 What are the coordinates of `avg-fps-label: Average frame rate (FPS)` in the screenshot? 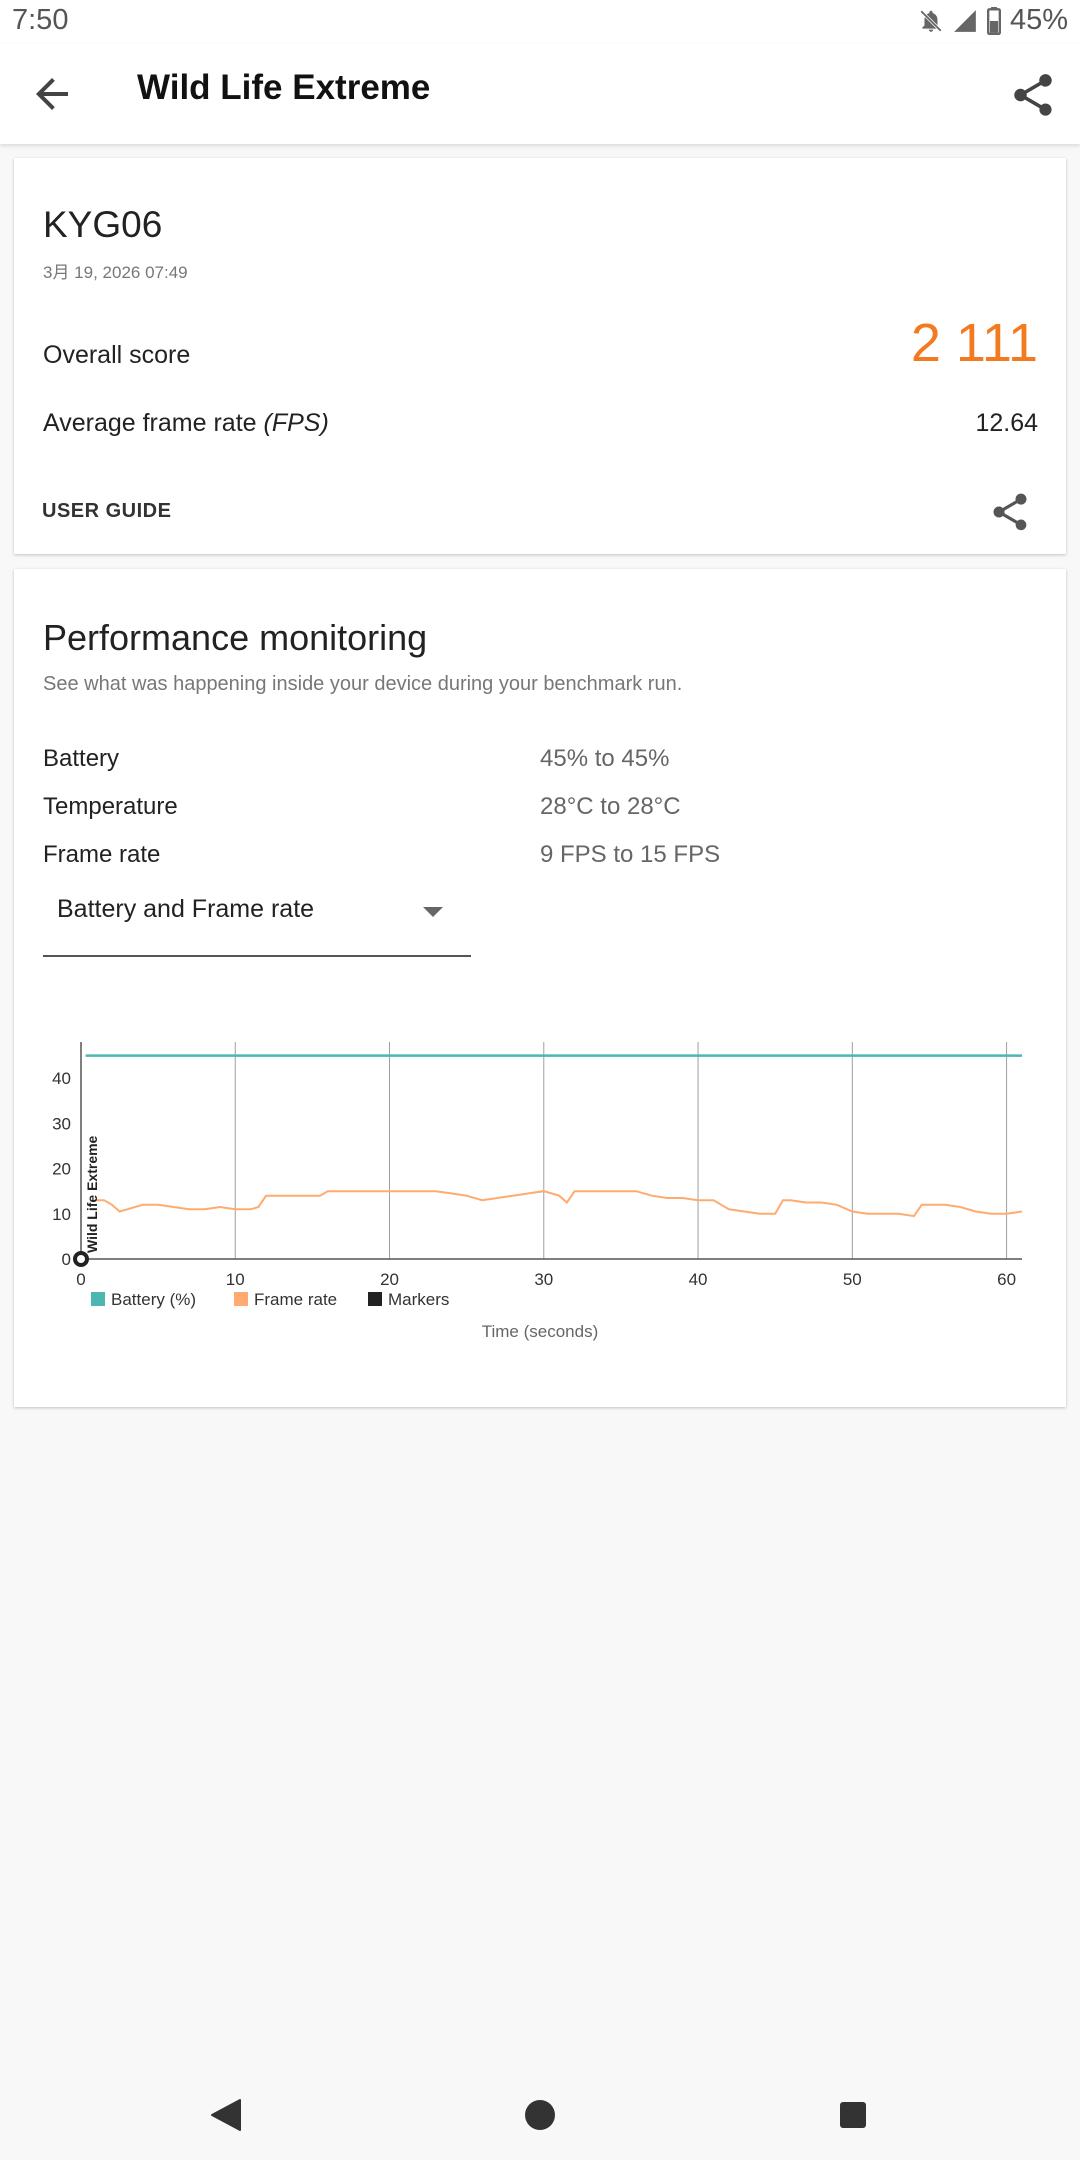 It's located at (186, 423).